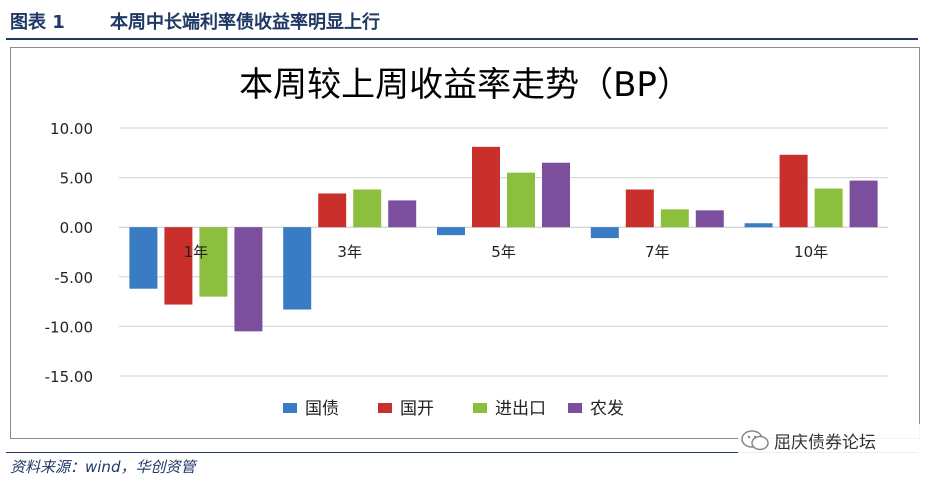 This screenshot has height=483, width=946. I want to click on y-tick-label: -5.00, so click(73, 278).